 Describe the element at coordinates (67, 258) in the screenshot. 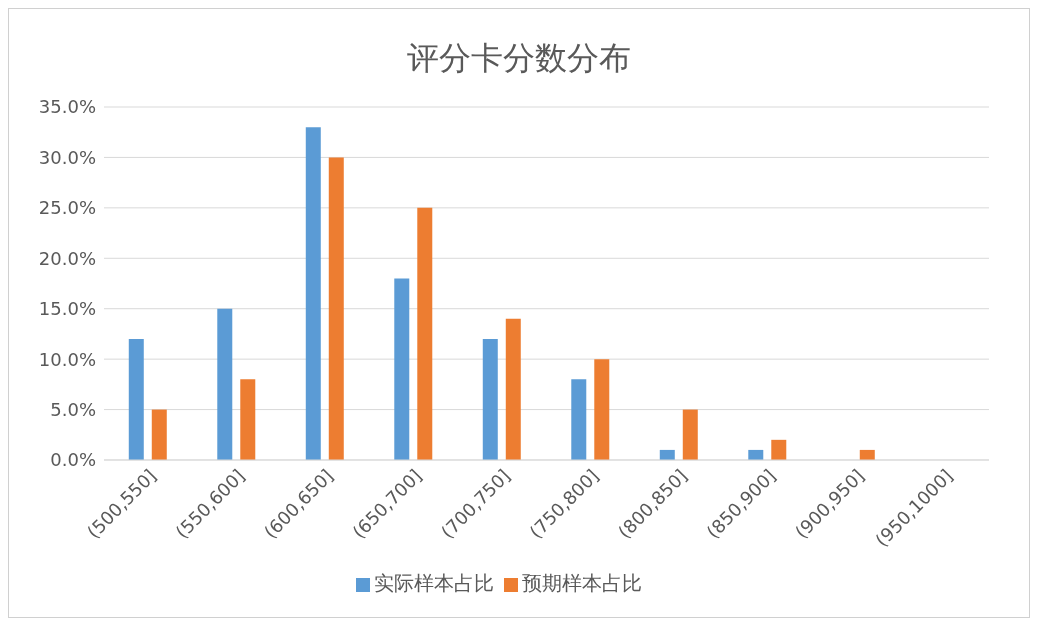

I see `y-tick-label: 20.0%` at that location.